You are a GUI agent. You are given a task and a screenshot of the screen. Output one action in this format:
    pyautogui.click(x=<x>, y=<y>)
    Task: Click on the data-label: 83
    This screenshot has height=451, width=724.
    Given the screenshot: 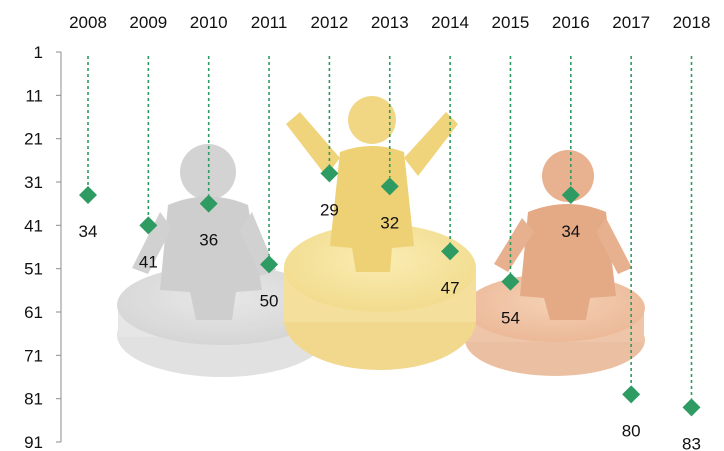 What is the action you would take?
    pyautogui.click(x=691, y=442)
    